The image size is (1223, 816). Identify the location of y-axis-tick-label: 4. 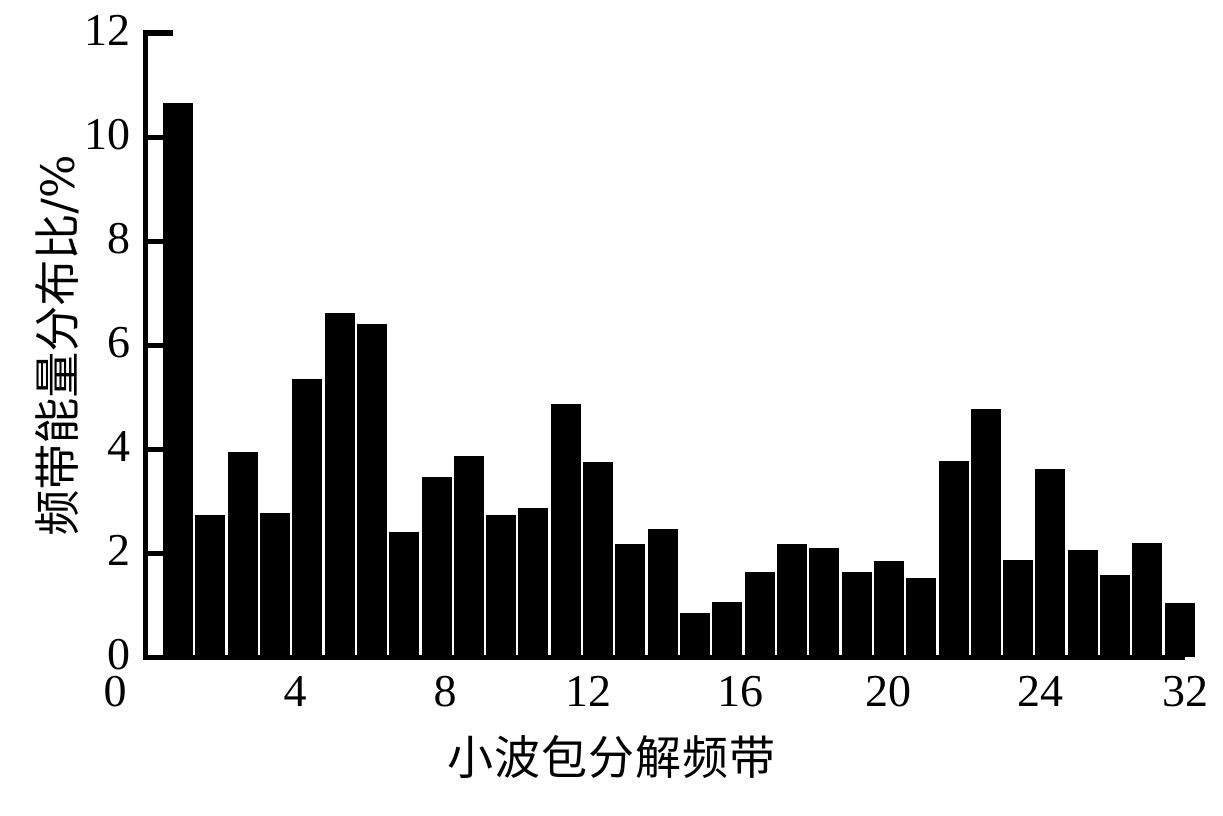
(118, 445).